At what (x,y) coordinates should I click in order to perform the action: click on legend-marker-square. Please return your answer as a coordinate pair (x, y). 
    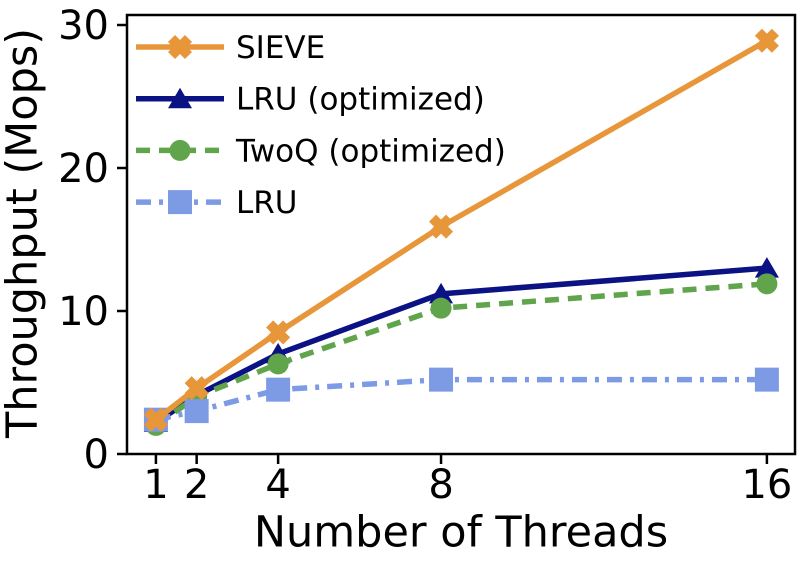
    Looking at the image, I should click on (180, 202).